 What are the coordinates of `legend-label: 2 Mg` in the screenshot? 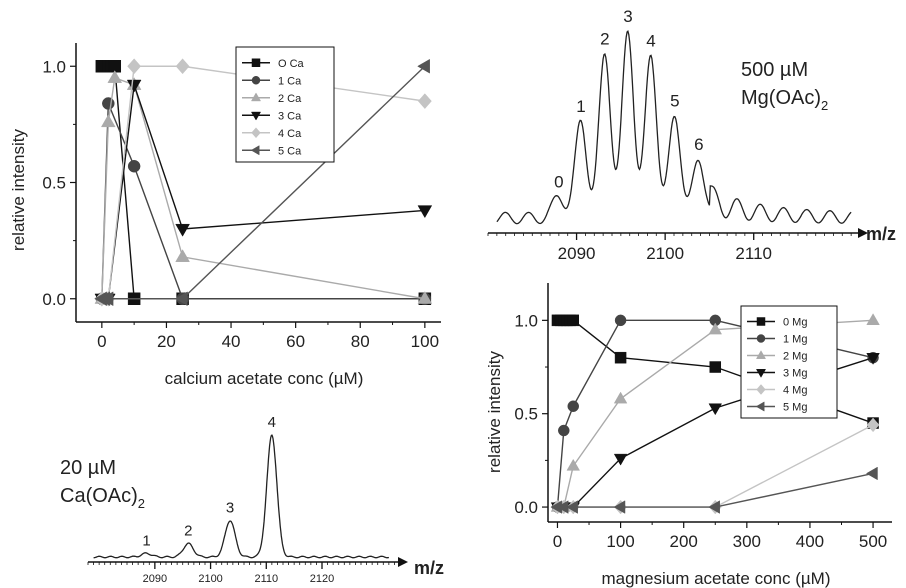 It's located at (795, 357).